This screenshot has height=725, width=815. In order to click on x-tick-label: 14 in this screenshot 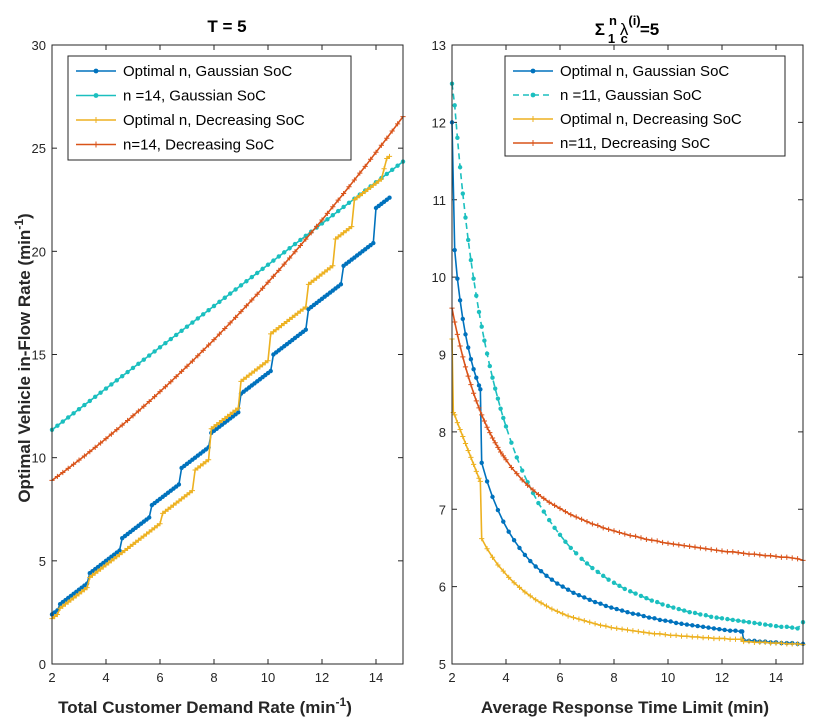, I will do `click(776, 677)`.